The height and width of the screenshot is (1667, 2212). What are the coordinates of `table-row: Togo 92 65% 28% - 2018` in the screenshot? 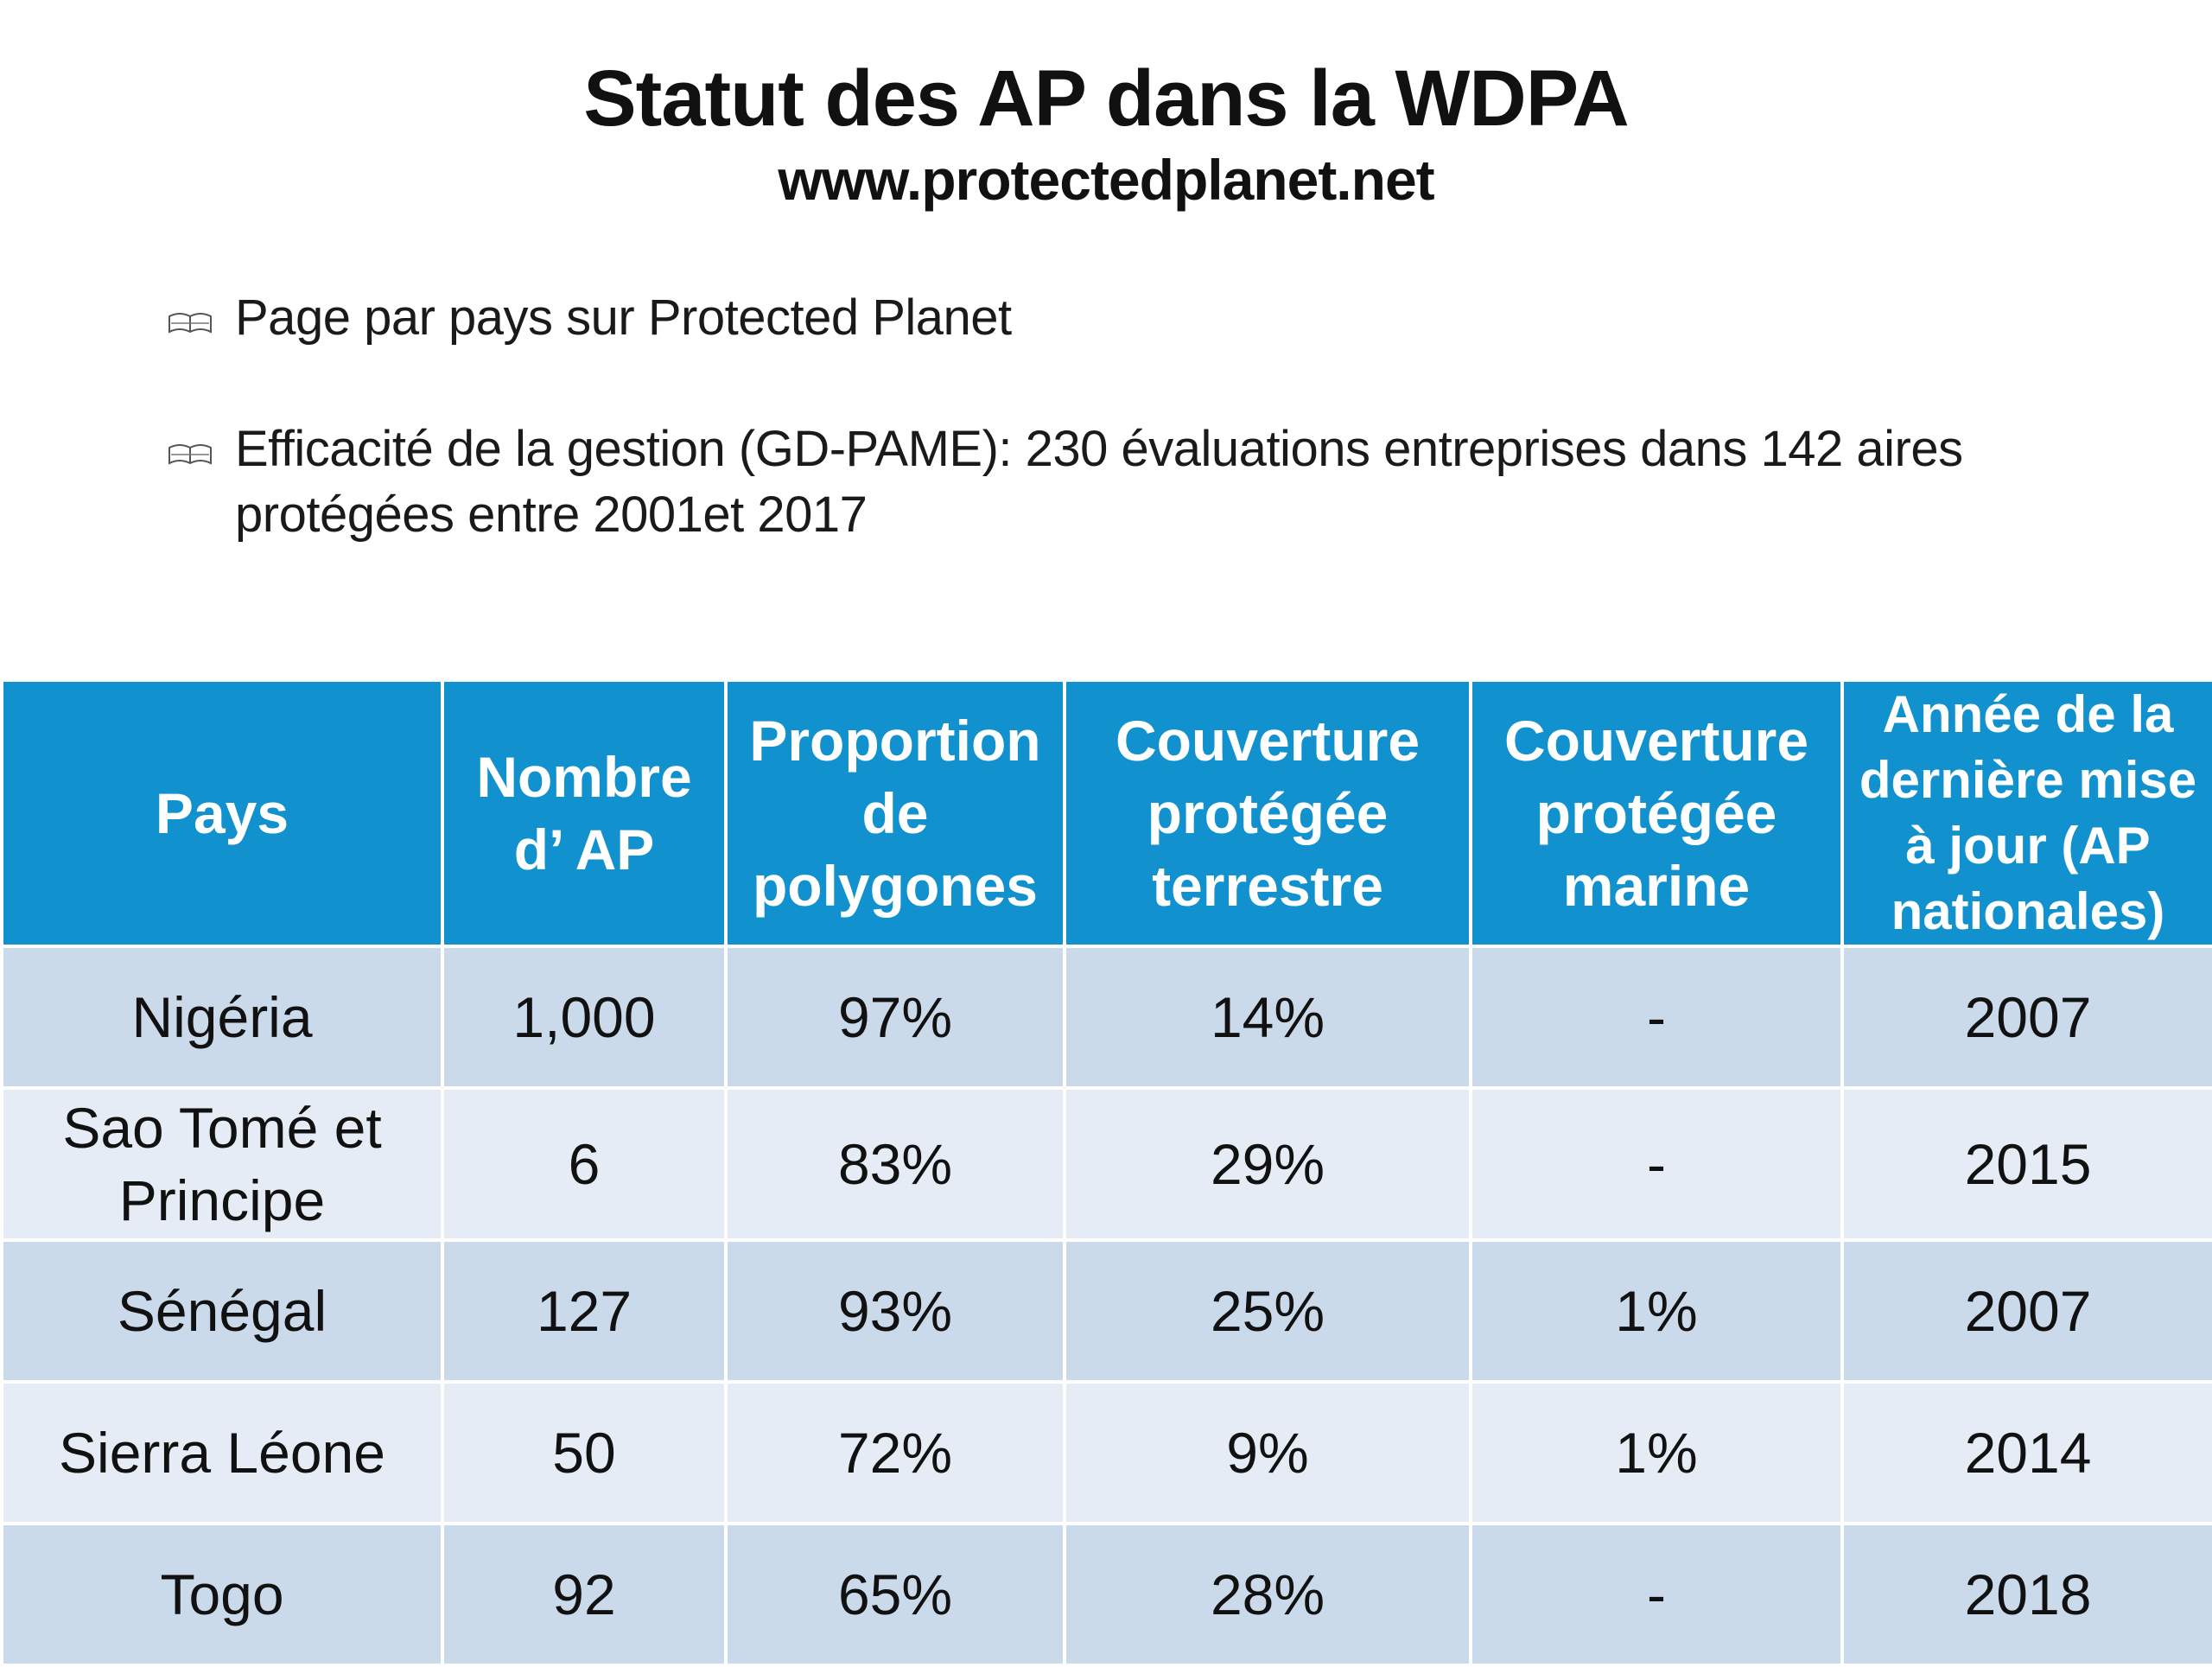 It's located at (1106, 1594).